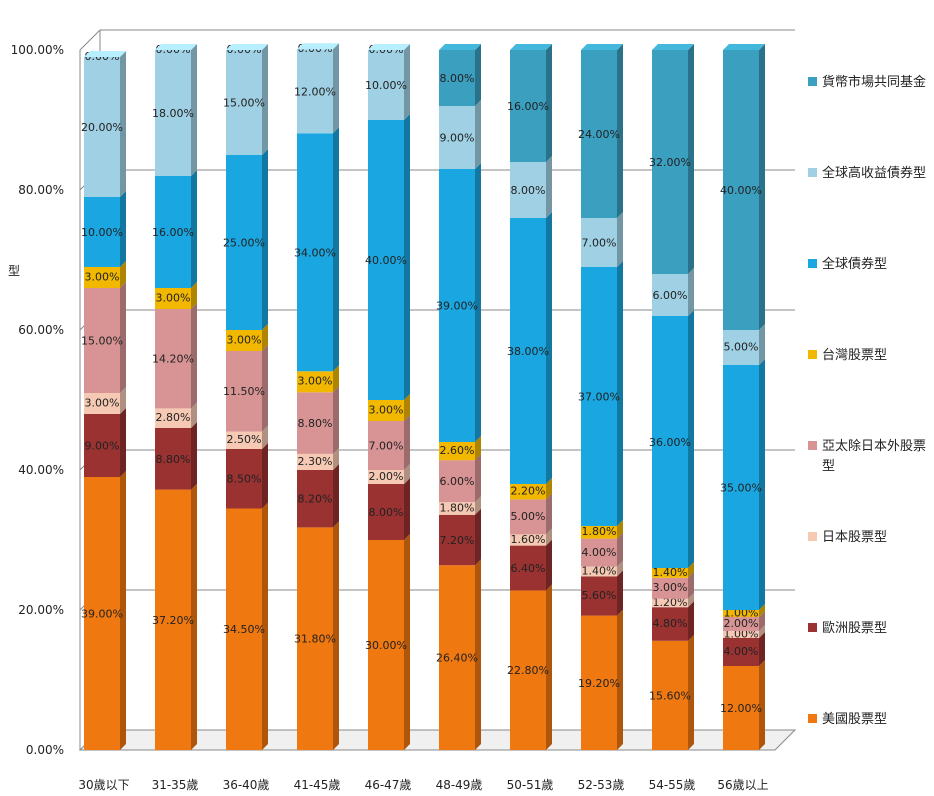 The image size is (934, 796). I want to click on data-label: 35.00%, so click(741, 487).